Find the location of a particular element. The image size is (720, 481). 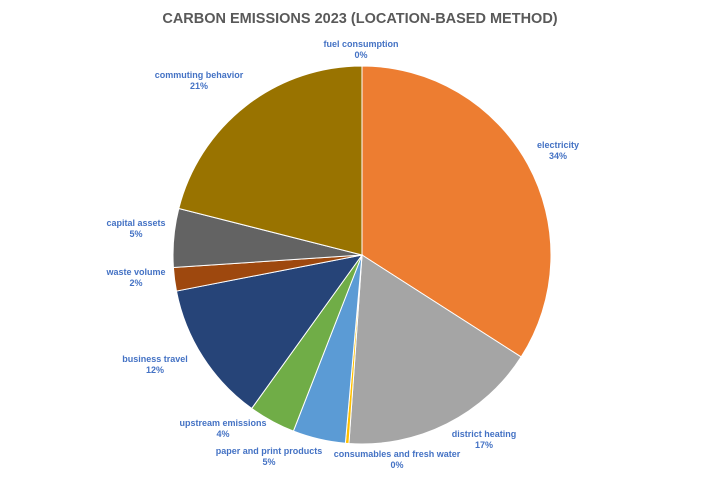

label-percent: 2% is located at coordinates (135, 283).